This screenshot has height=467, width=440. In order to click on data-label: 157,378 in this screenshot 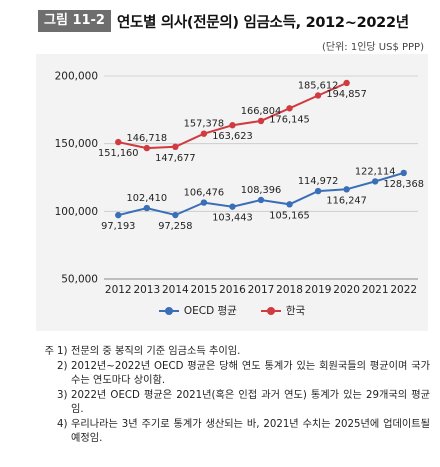, I will do `click(204, 124)`.